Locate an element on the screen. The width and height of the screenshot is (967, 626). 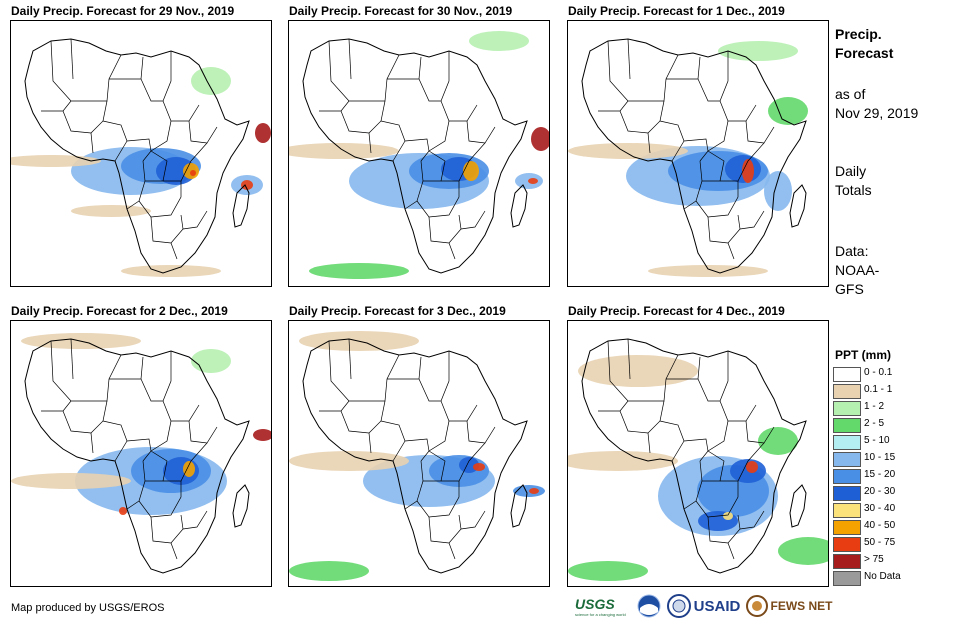
legend-item: 1 - 2 is located at coordinates (888, 407).